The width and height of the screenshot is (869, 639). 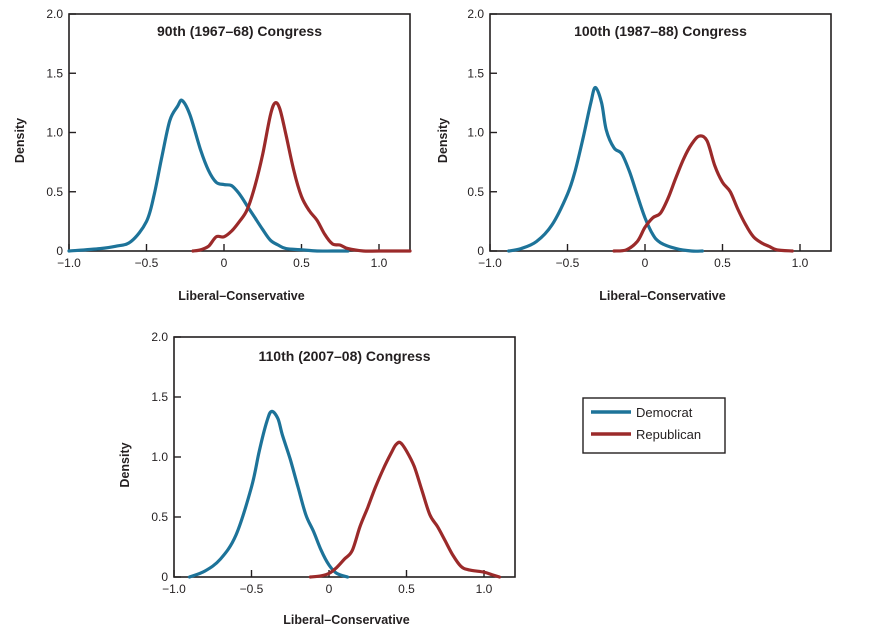 I want to click on chart-title: 100th (1987–88) Congress, so click(x=660, y=31).